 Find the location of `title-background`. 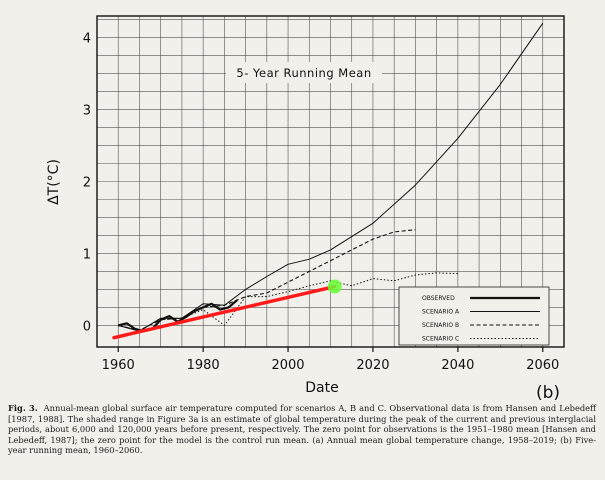

title-background is located at coordinates (304, 72).